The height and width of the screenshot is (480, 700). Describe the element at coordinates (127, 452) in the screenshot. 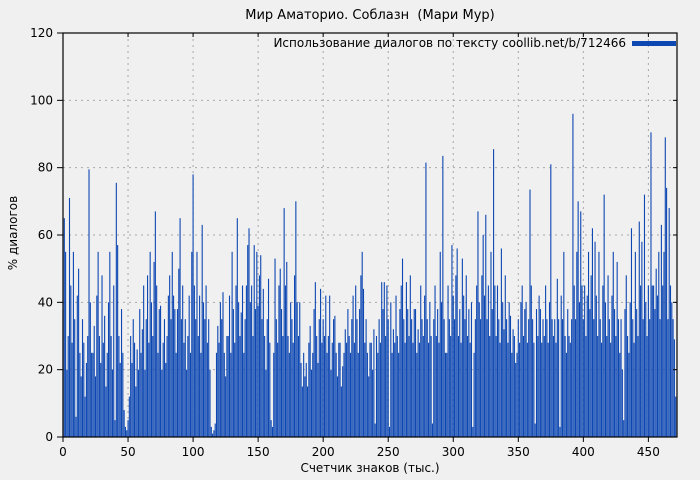

I see `x-tick-label: 50` at that location.